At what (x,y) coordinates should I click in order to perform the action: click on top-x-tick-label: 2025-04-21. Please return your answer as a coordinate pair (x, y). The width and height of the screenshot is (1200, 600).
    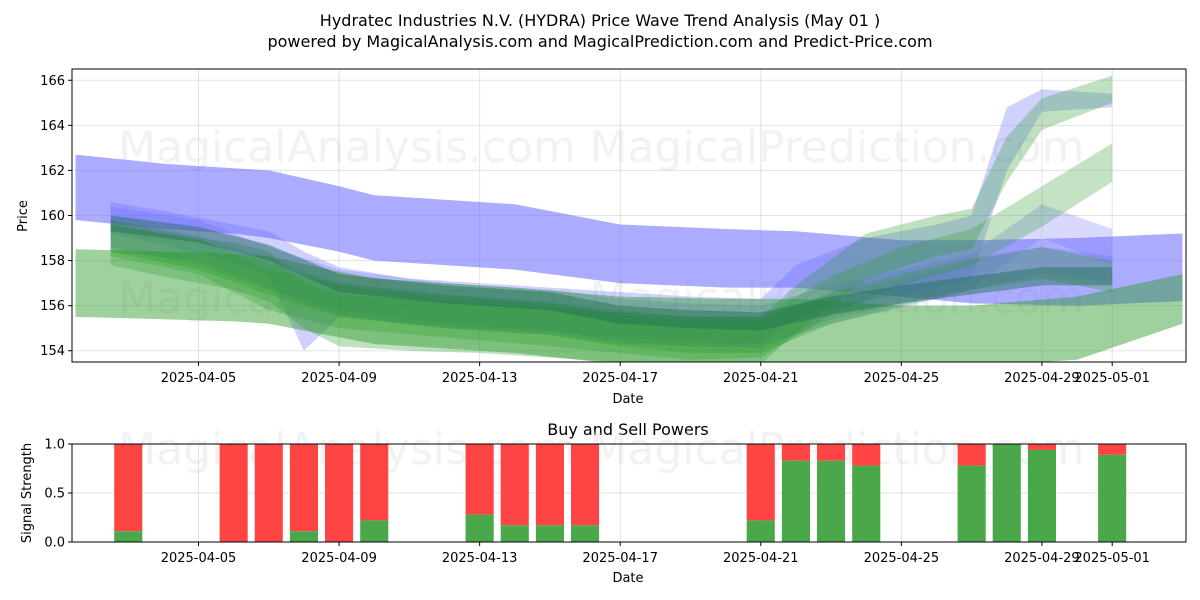
    Looking at the image, I should click on (761, 378).